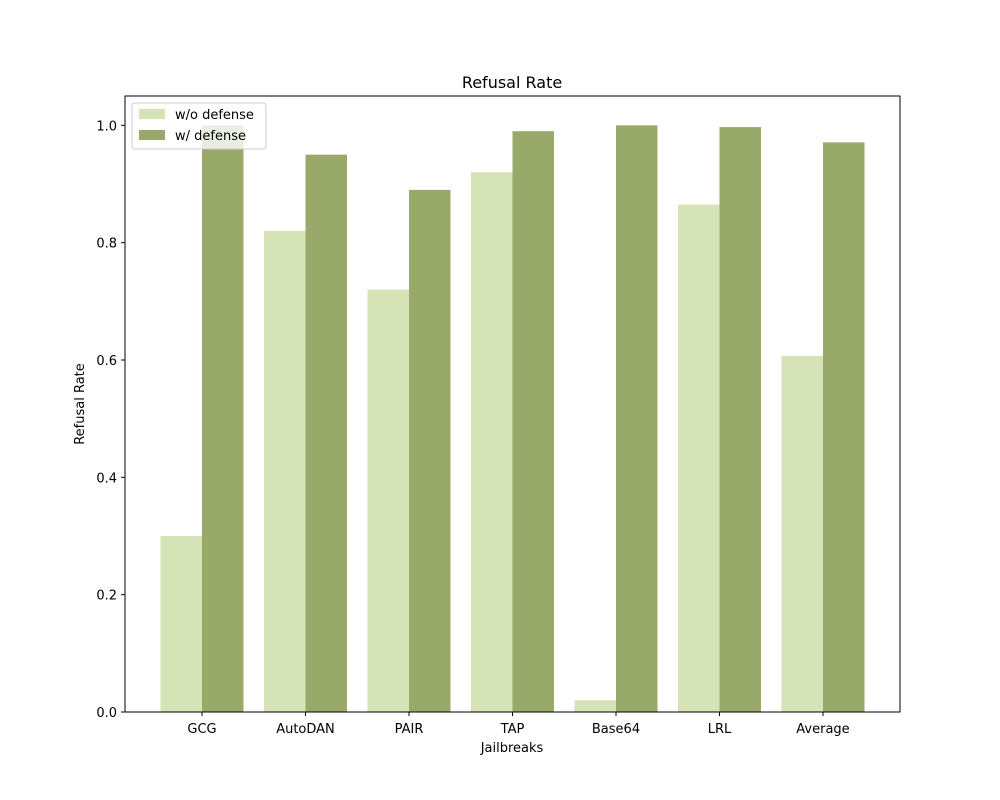 Image resolution: width=1000 pixels, height=800 pixels. I want to click on bar-w-defense-gcg, so click(223, 419).